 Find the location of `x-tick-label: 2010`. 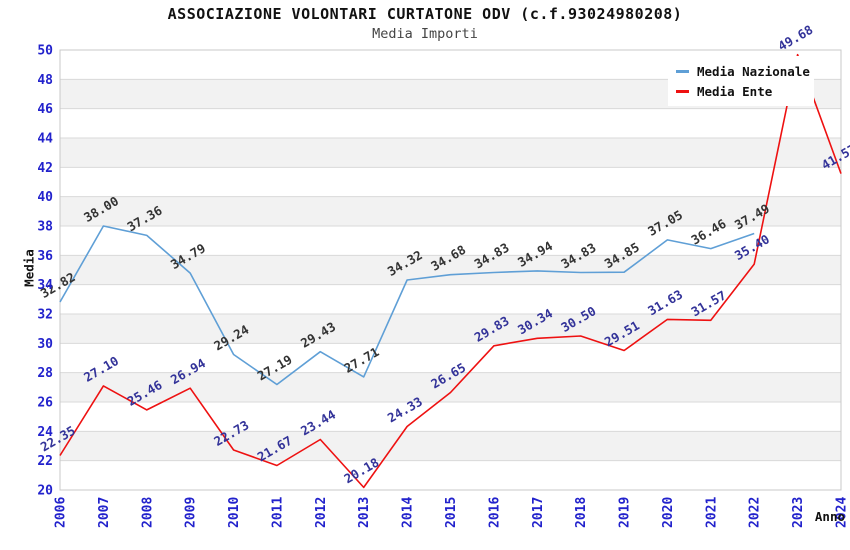

x-tick-label: 2010 is located at coordinates (234, 512).